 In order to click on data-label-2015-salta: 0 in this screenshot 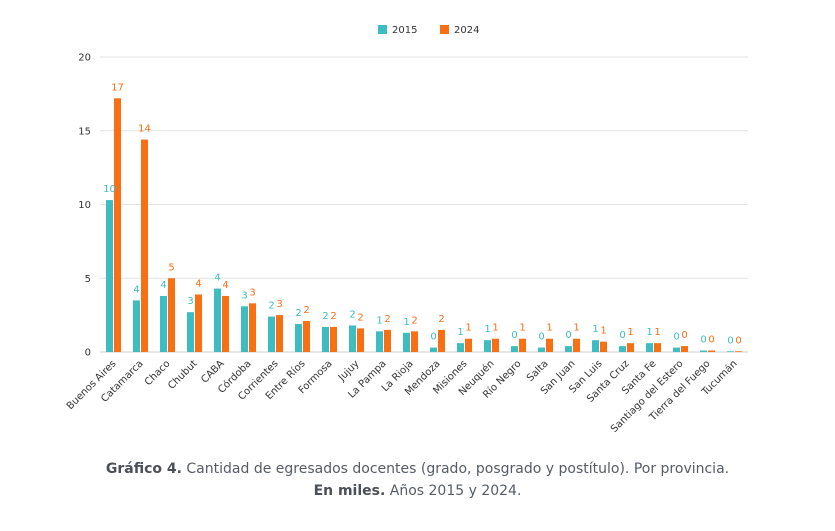, I will do `click(541, 337)`.